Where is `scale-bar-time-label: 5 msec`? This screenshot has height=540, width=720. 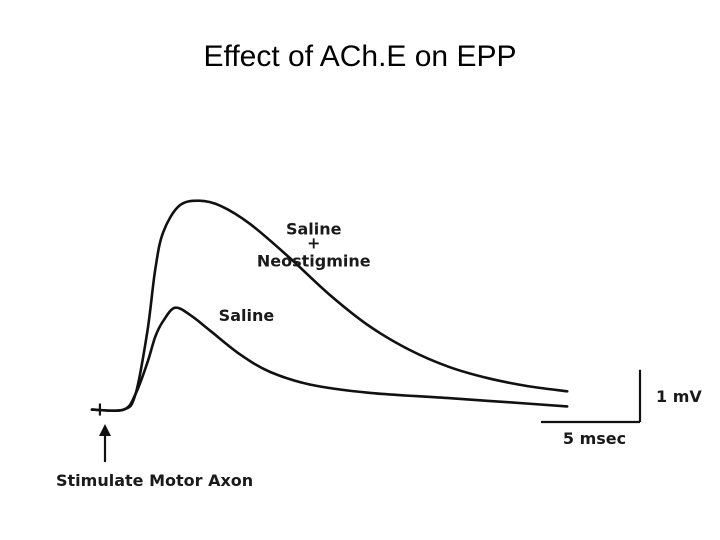 scale-bar-time-label: 5 msec is located at coordinates (594, 438).